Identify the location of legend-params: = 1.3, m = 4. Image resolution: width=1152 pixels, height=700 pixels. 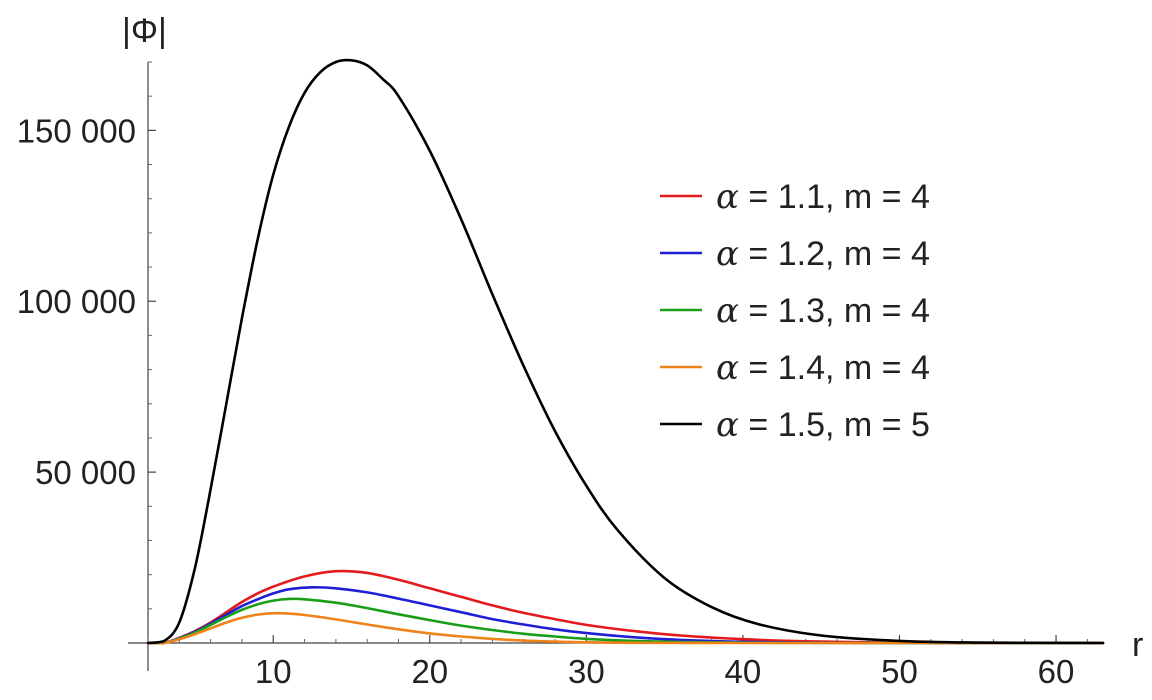
(834, 311).